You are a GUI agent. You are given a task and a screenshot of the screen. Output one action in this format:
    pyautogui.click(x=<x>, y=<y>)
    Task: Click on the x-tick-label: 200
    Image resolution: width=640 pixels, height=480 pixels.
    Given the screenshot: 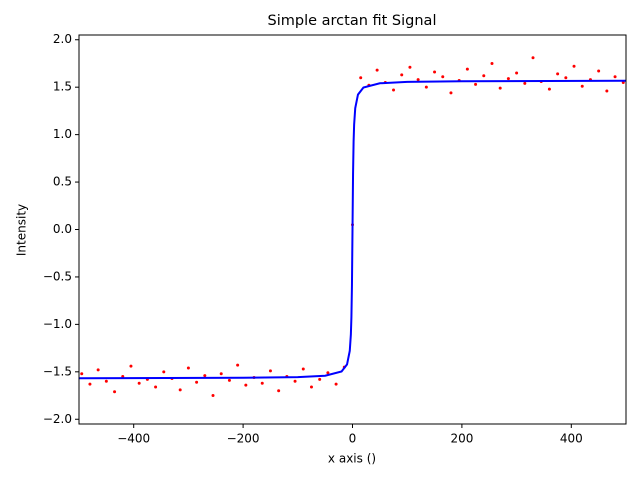 What is the action you would take?
    pyautogui.click(x=461, y=439)
    